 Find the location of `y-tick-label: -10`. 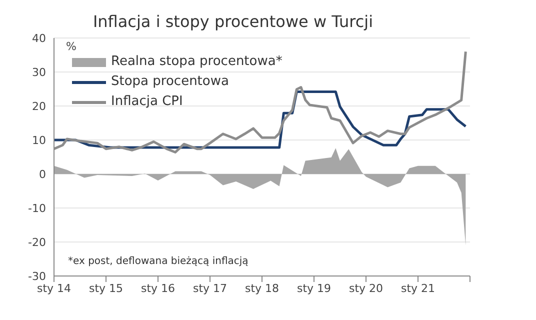

y-tick-label: -10 is located at coordinates (37, 208).